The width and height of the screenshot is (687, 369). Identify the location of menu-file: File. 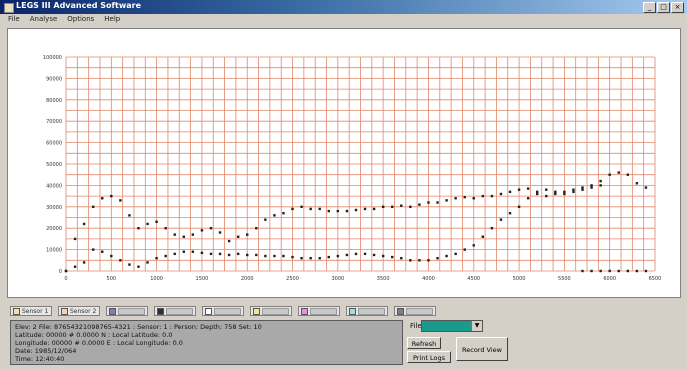
(14, 19).